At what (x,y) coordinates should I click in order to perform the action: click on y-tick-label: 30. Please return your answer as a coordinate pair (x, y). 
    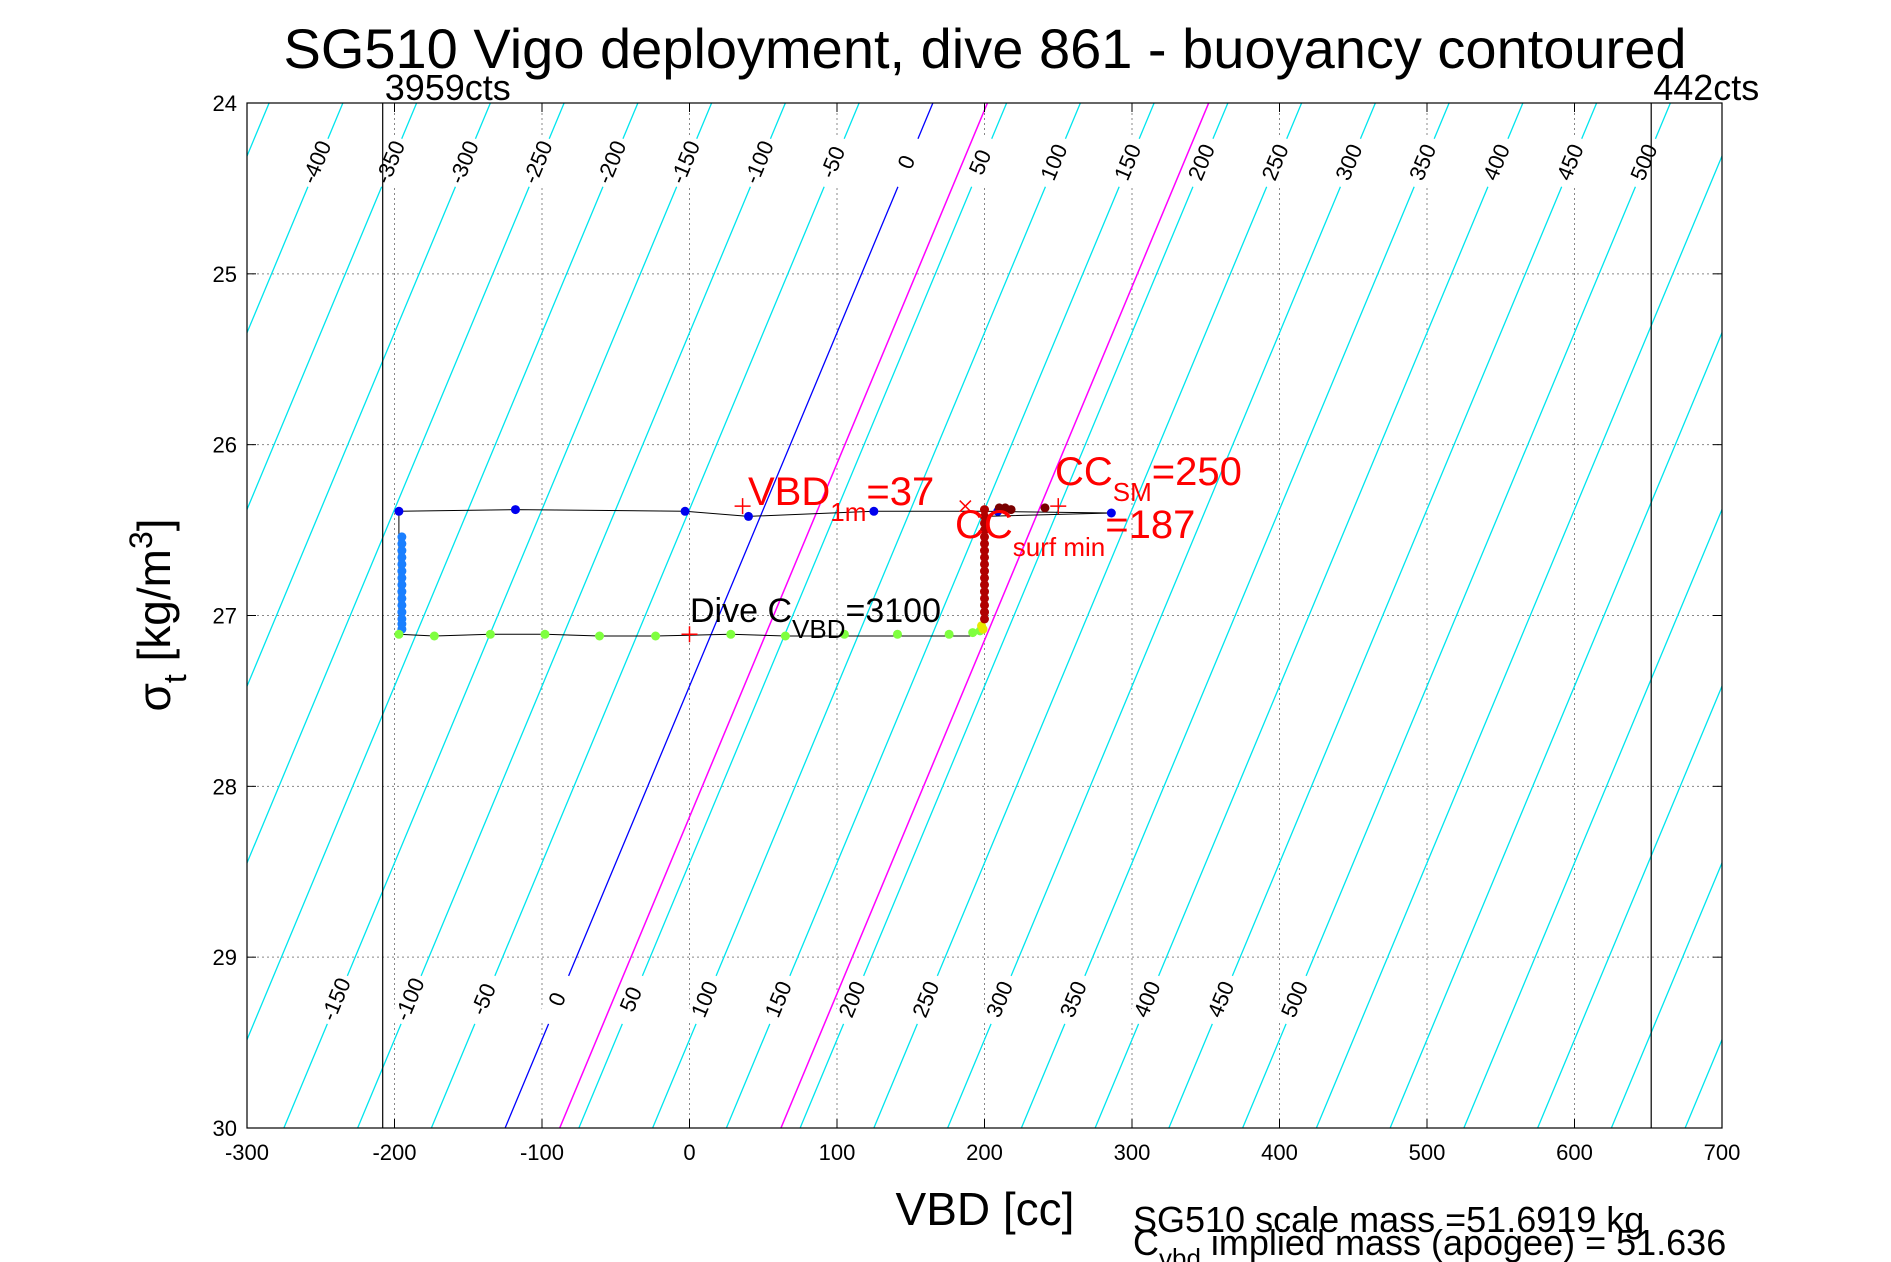
    Looking at the image, I should click on (225, 1128).